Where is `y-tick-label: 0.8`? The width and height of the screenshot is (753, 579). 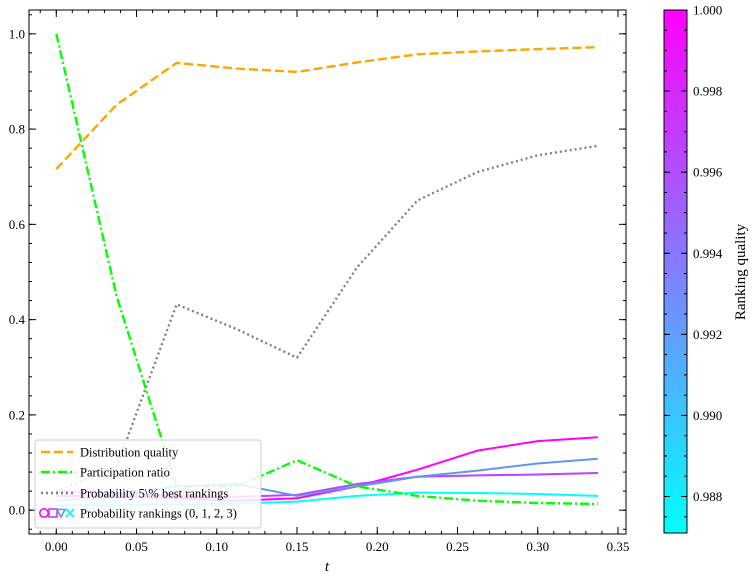
y-tick-label: 0.8 is located at coordinates (17, 129).